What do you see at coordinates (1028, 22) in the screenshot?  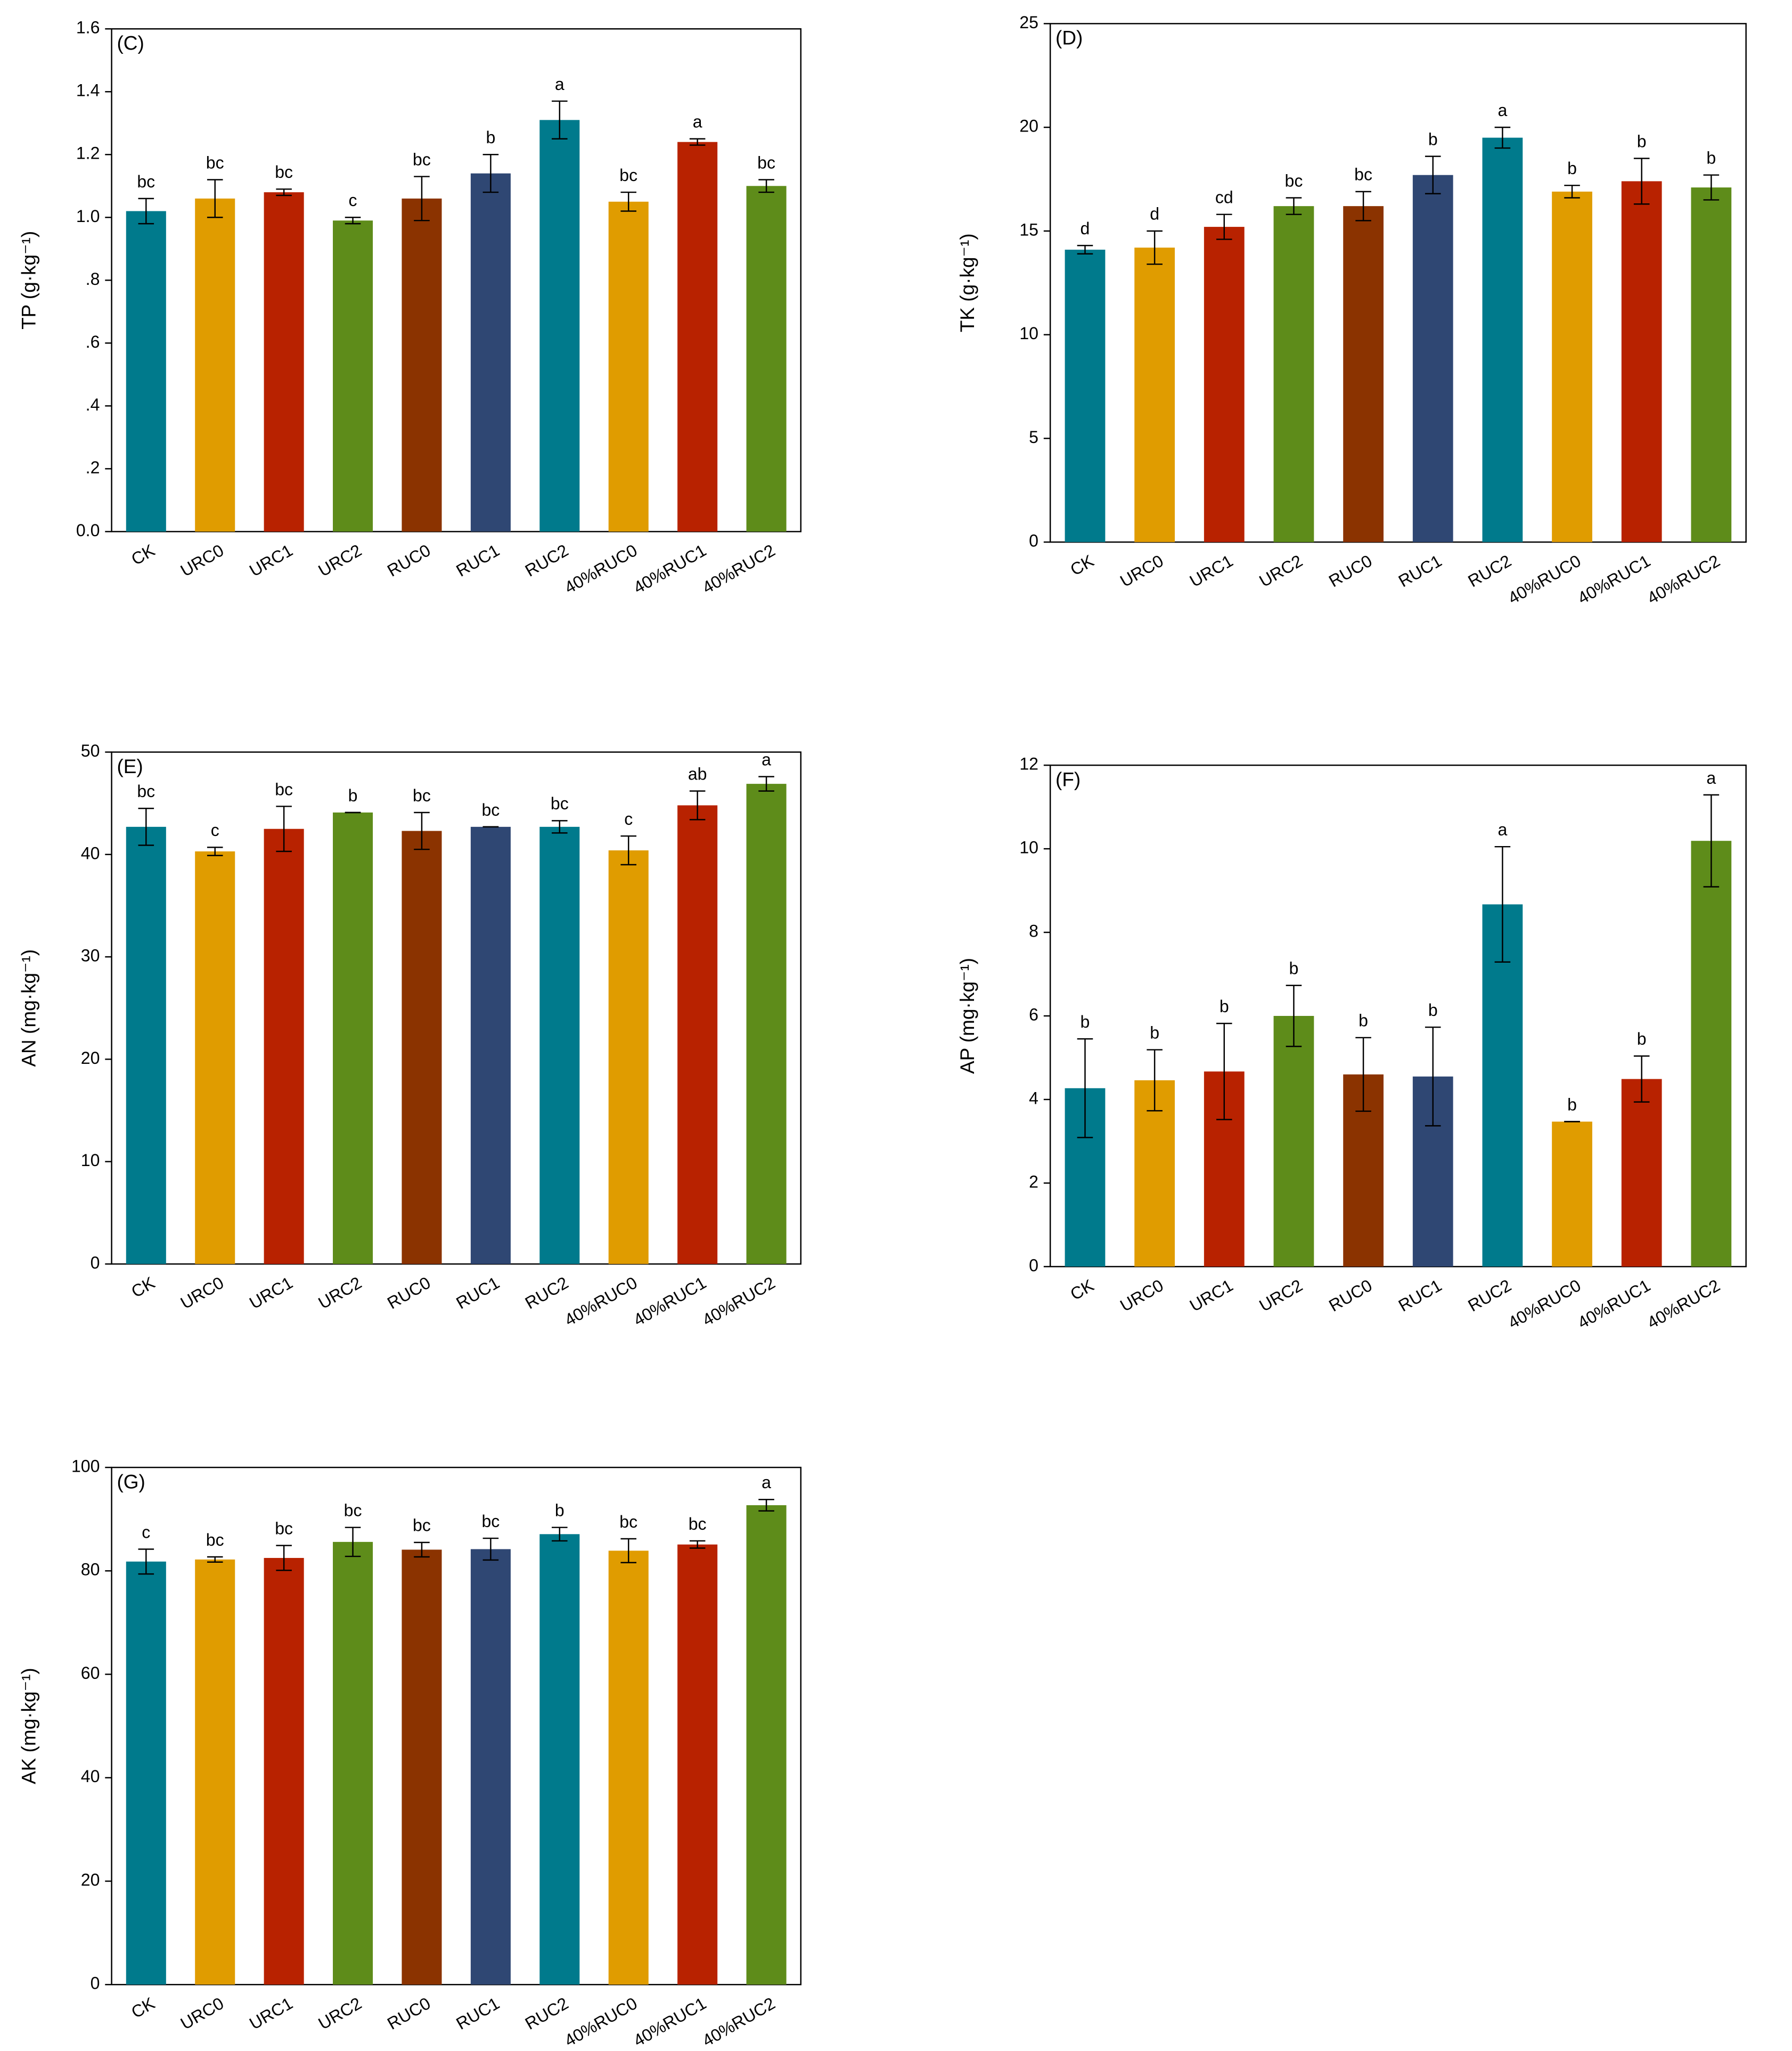 I see `y-tick-label: 25` at bounding box center [1028, 22].